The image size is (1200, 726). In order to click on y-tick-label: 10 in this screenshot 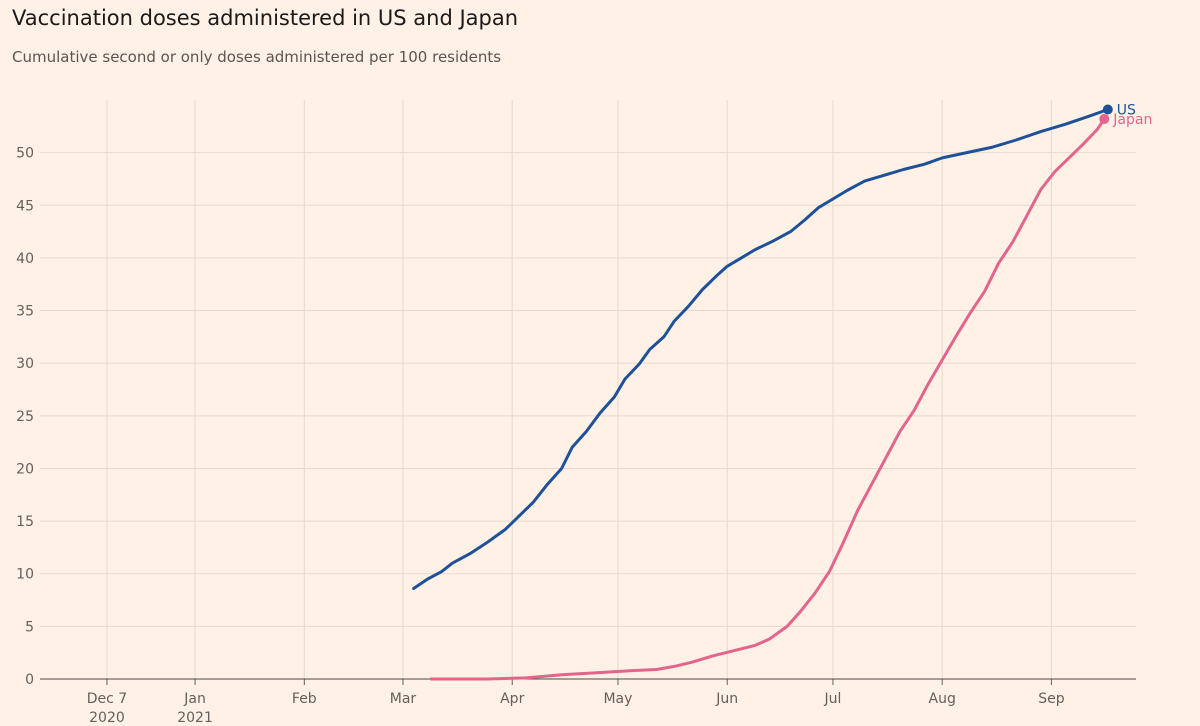, I will do `click(25, 575)`.